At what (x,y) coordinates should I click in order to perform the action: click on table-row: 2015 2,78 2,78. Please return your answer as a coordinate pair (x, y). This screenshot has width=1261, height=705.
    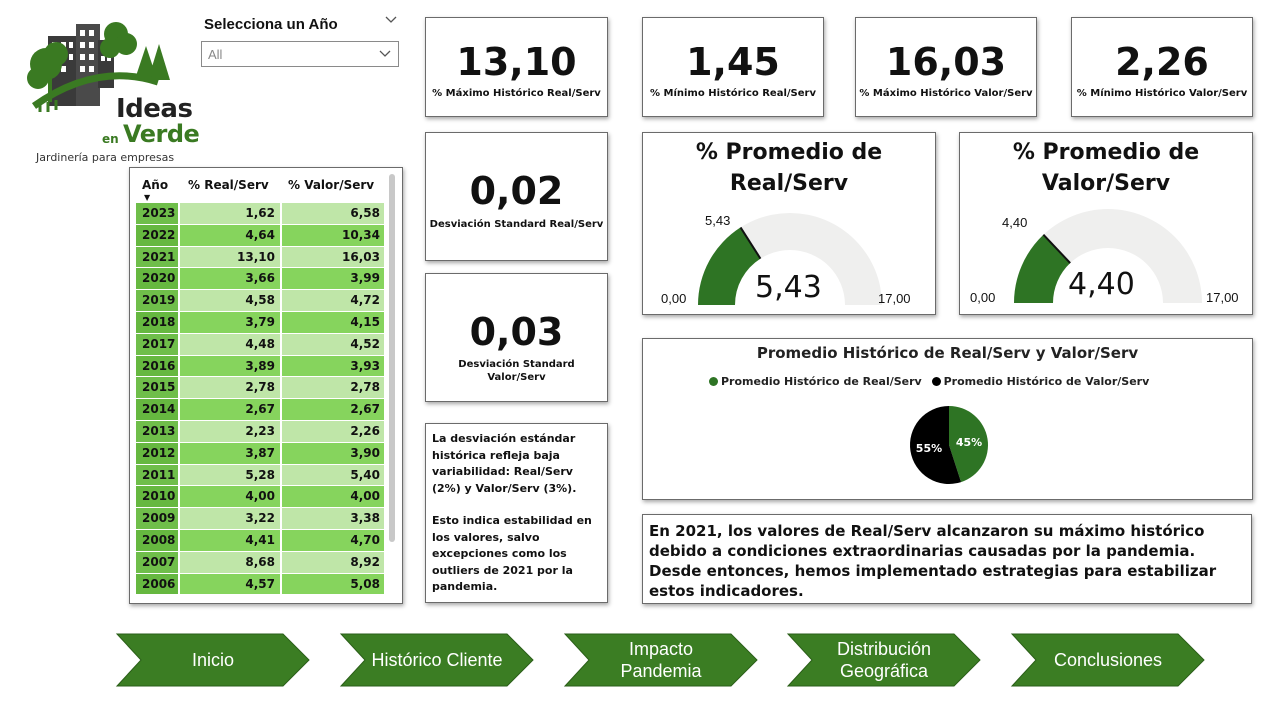
    Looking at the image, I should click on (261, 388).